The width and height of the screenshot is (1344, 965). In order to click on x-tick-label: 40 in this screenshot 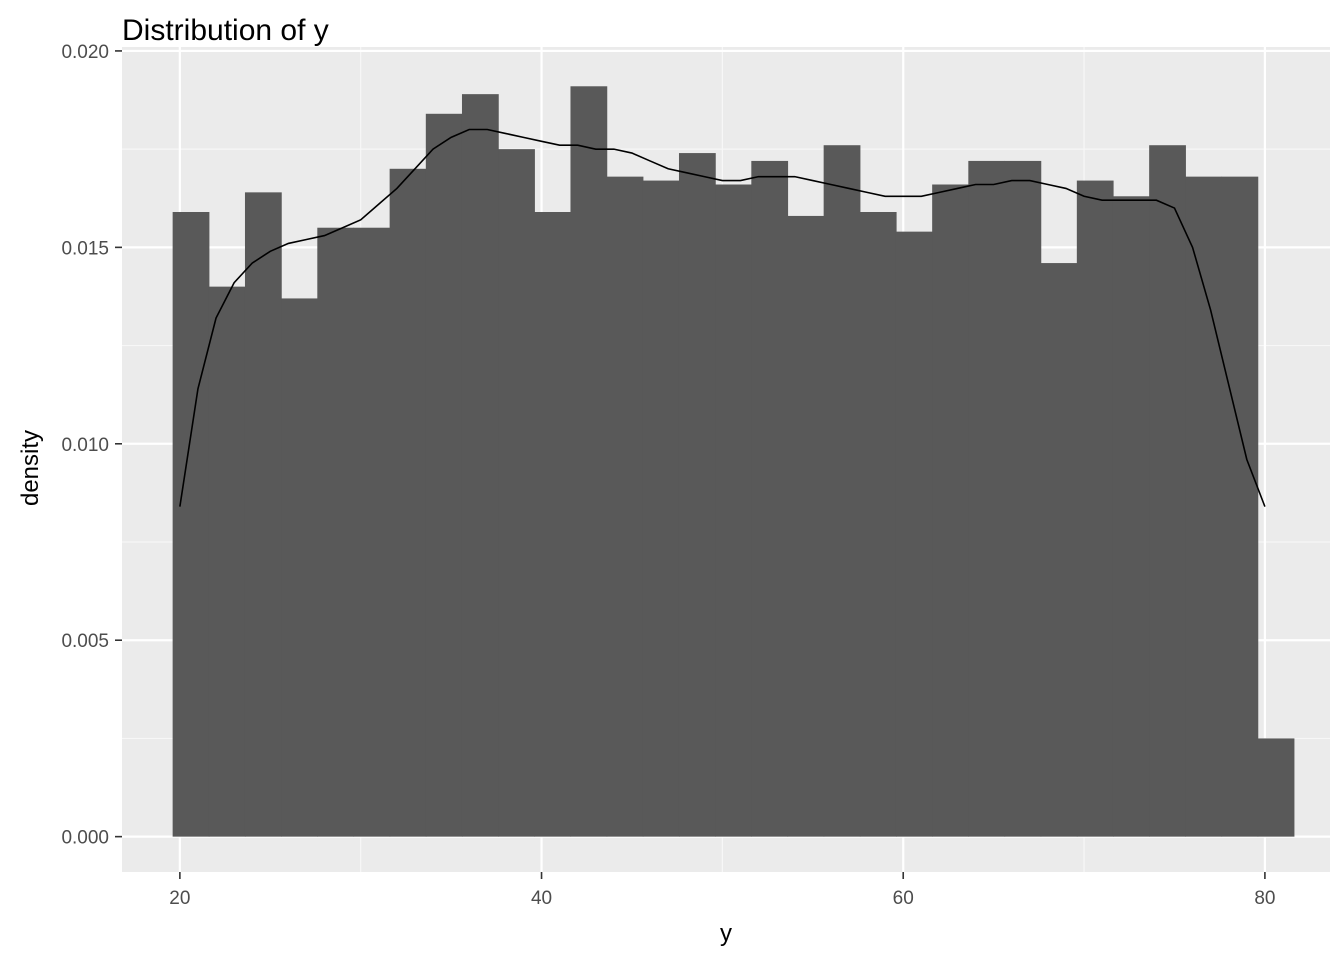, I will do `click(541, 898)`.